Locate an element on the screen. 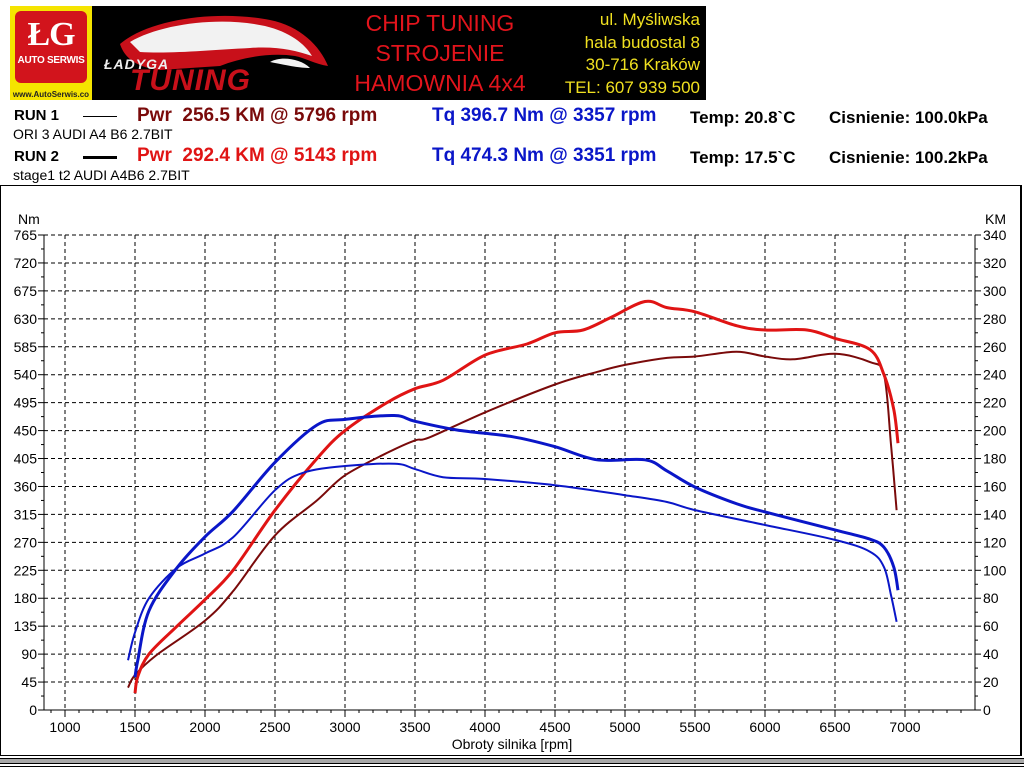  service-item: CHIP TUNING is located at coordinates (440, 23).